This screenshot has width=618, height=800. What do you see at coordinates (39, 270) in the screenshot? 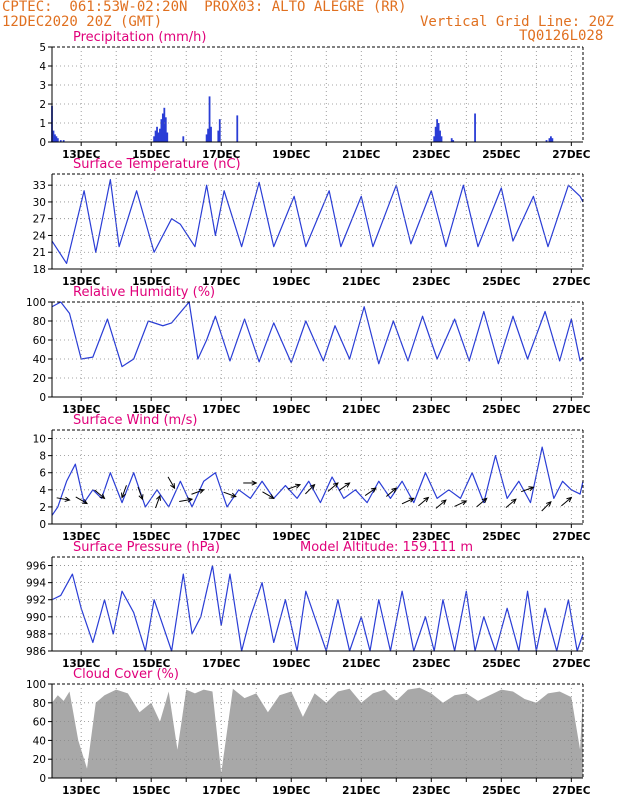
I see `y-tick-label: 18` at bounding box center [39, 270].